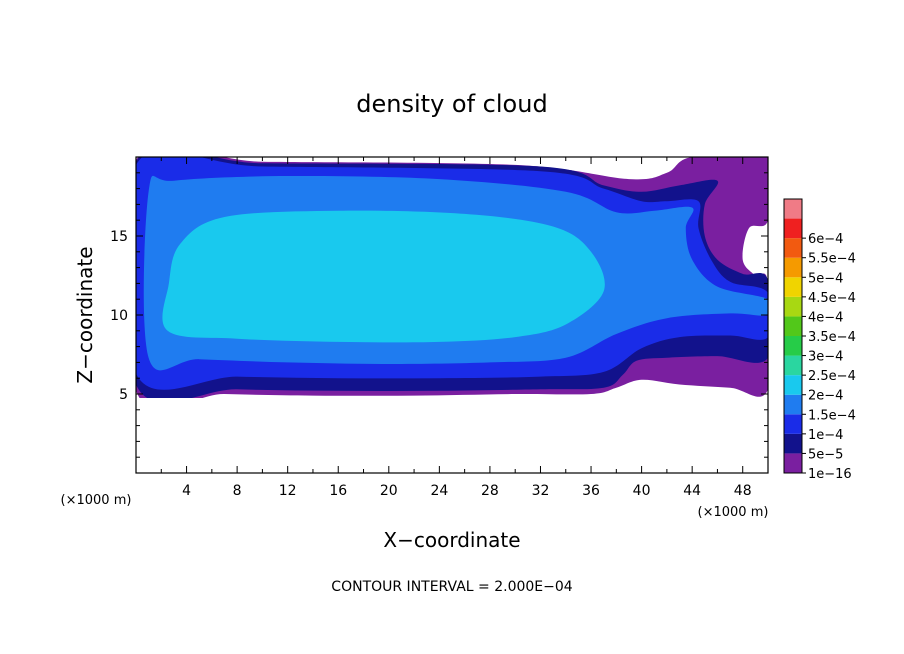  What do you see at coordinates (237, 491) in the screenshot?
I see `x-tick-label: 8` at bounding box center [237, 491].